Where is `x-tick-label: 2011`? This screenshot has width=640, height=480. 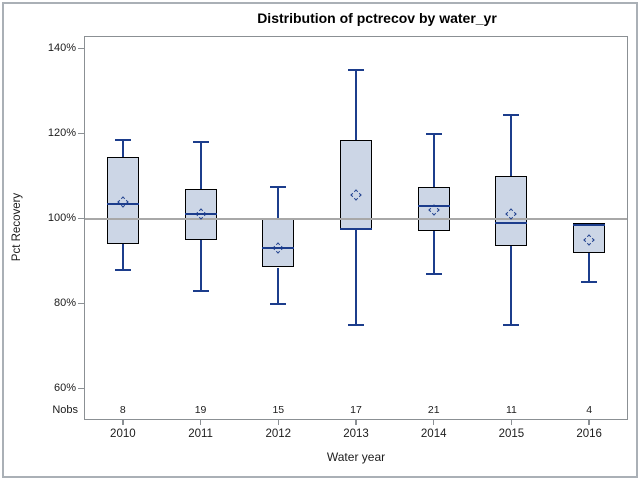 x-tick-label: 2011 is located at coordinates (200, 434).